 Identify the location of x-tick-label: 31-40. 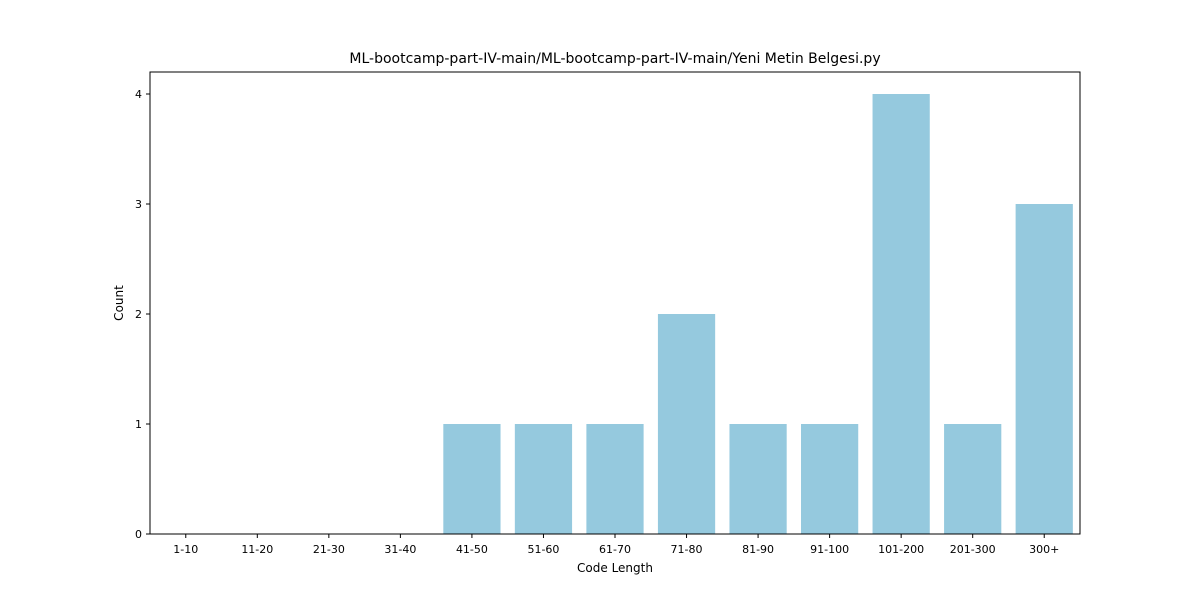
(400, 549).